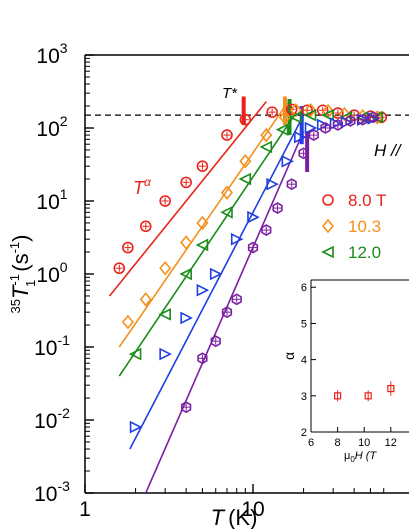 This screenshot has width=409, height=529. What do you see at coordinates (63, 486) in the screenshot?
I see `y-tick-exp: -3` at bounding box center [63, 486].